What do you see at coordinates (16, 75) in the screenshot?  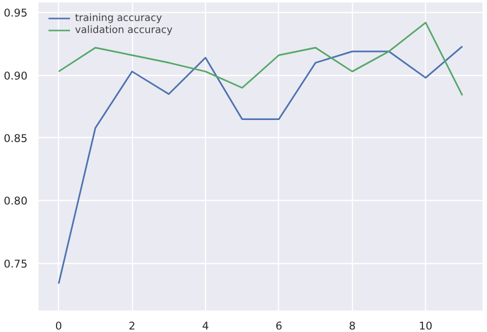 I see `y-tick-label: 0.90` at bounding box center [16, 75].